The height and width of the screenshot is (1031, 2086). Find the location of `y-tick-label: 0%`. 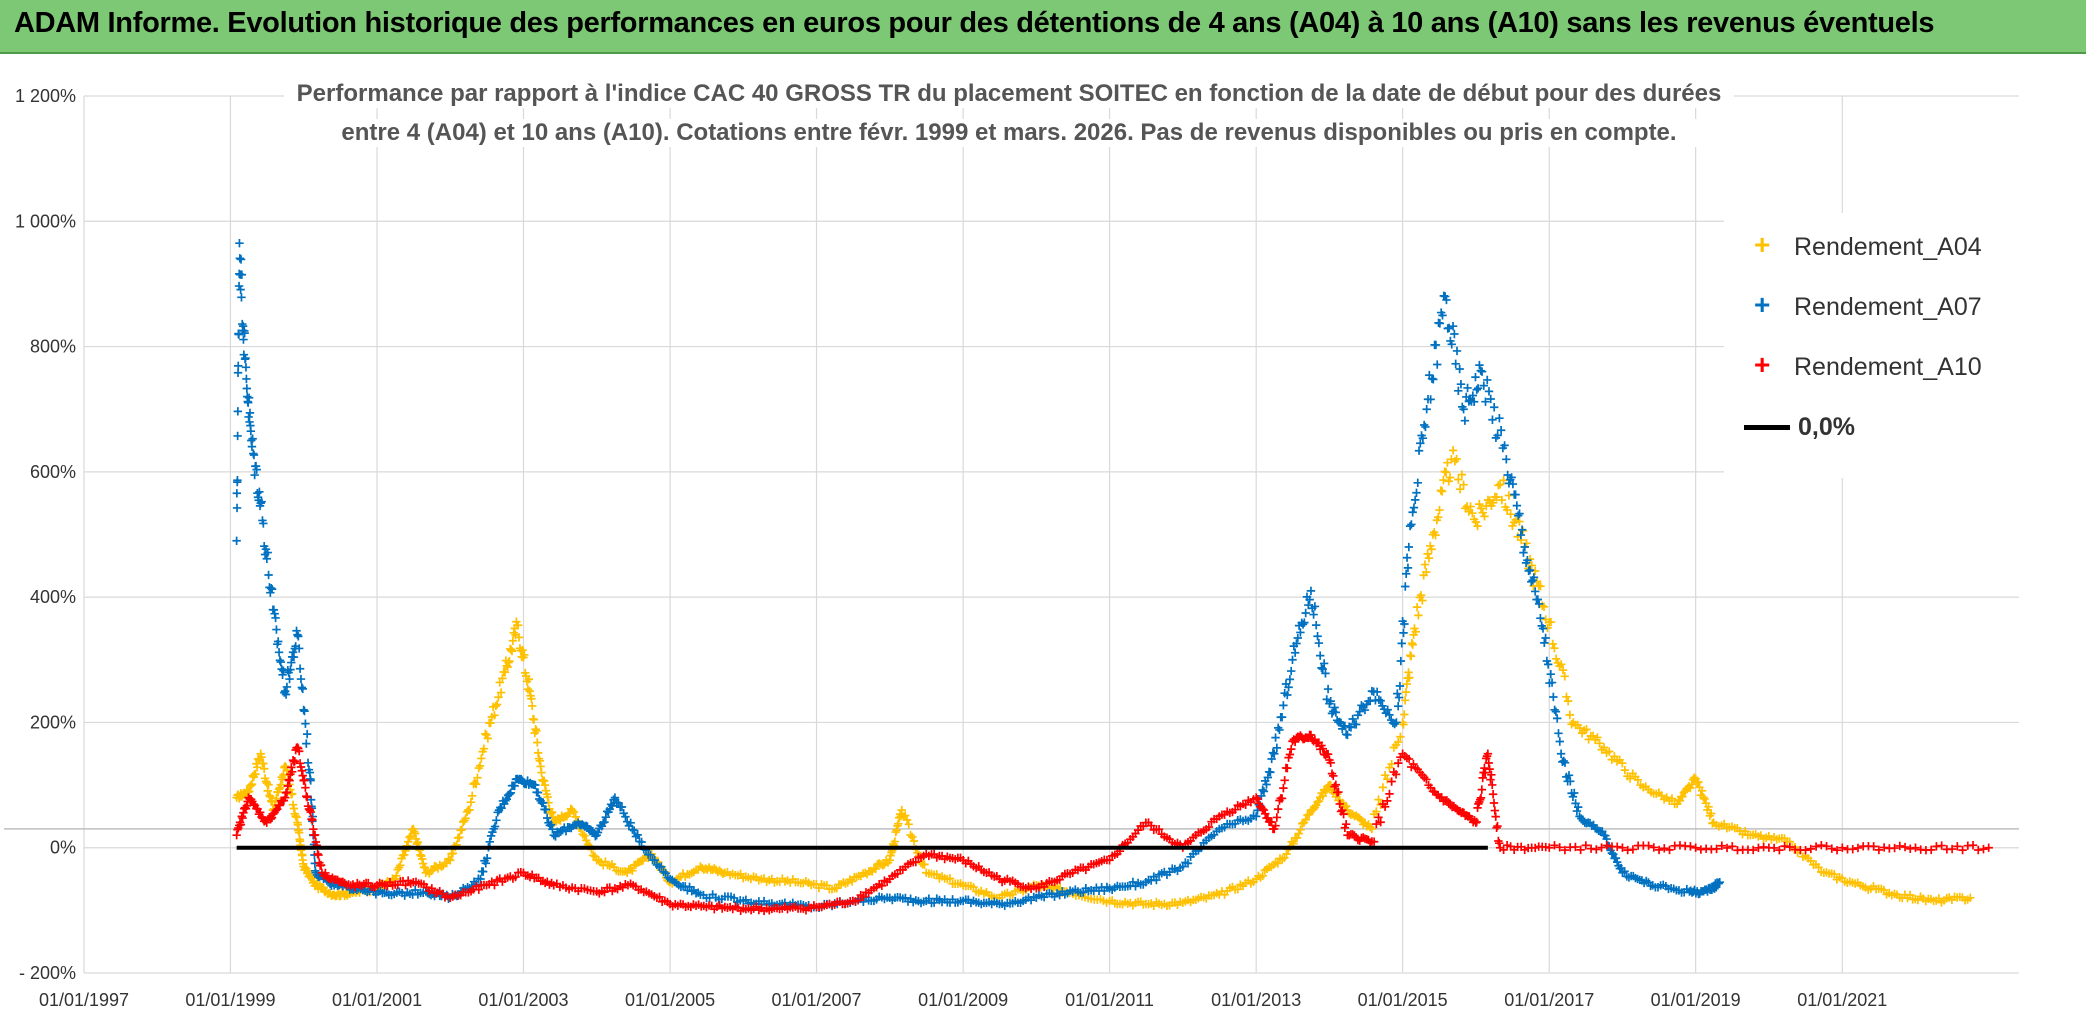

y-tick-label: 0% is located at coordinates (63, 848).